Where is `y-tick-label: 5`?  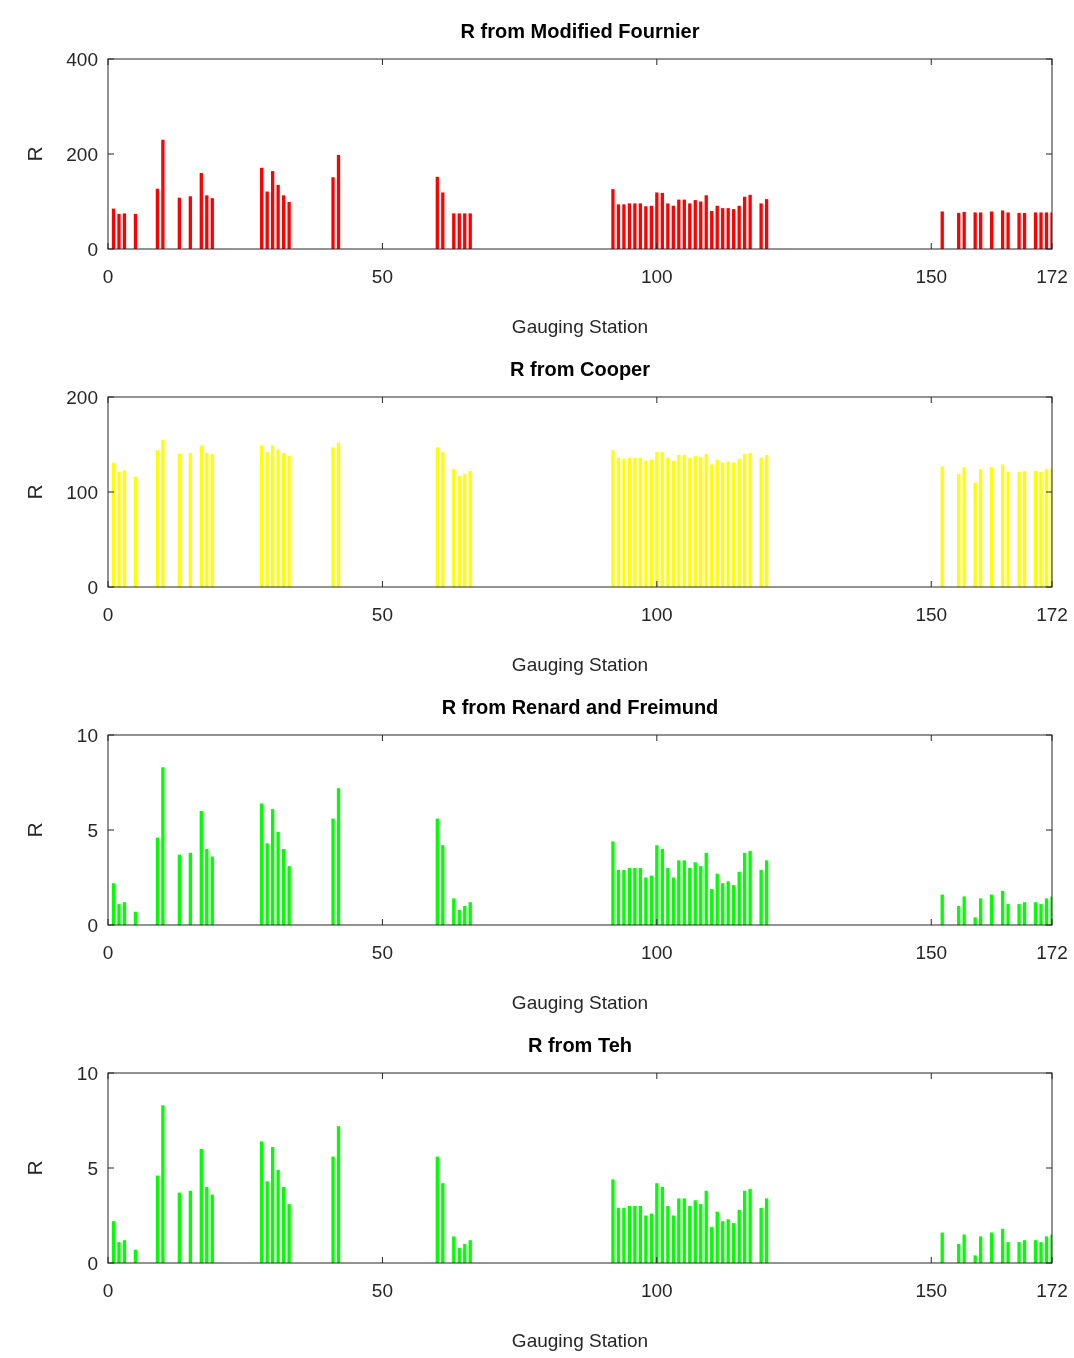
y-tick-label: 5 is located at coordinates (92, 1168).